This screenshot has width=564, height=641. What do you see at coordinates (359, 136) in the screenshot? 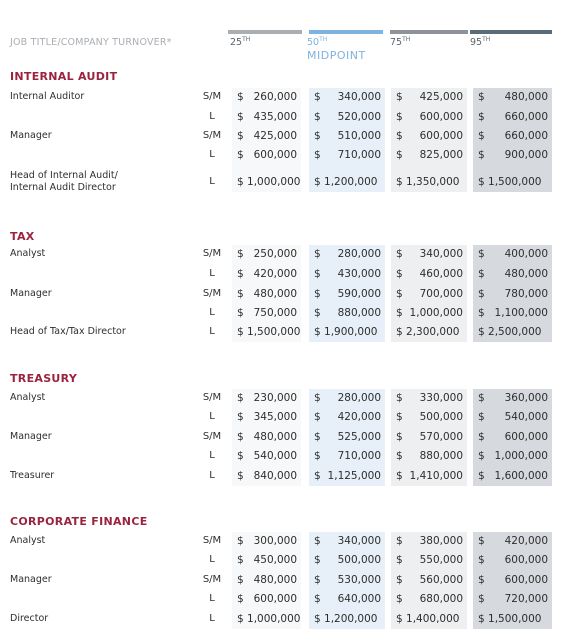
I see `salary-value: 510,000` at bounding box center [359, 136].